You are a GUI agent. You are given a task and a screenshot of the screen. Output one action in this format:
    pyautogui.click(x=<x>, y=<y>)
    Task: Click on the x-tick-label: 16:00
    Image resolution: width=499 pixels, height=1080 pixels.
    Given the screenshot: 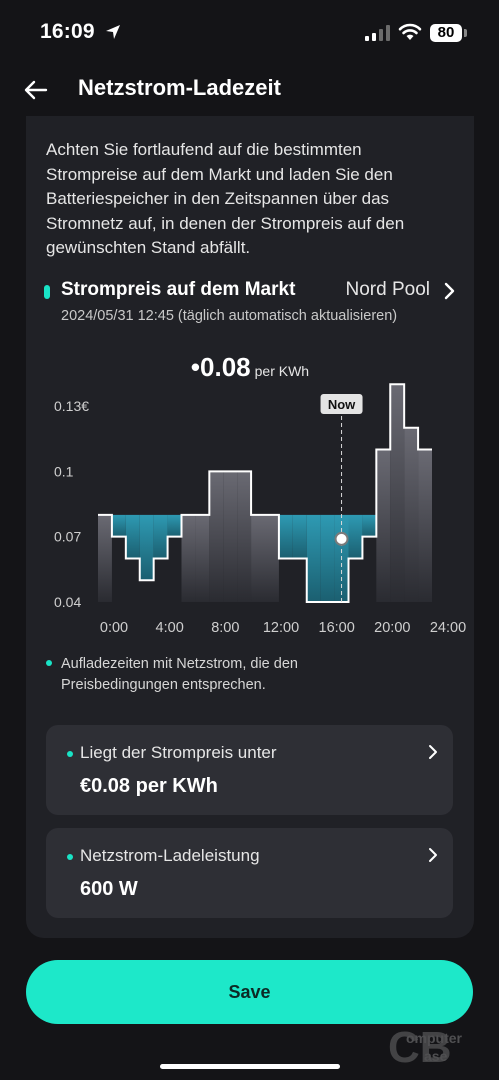 What is the action you would take?
    pyautogui.click(x=337, y=628)
    